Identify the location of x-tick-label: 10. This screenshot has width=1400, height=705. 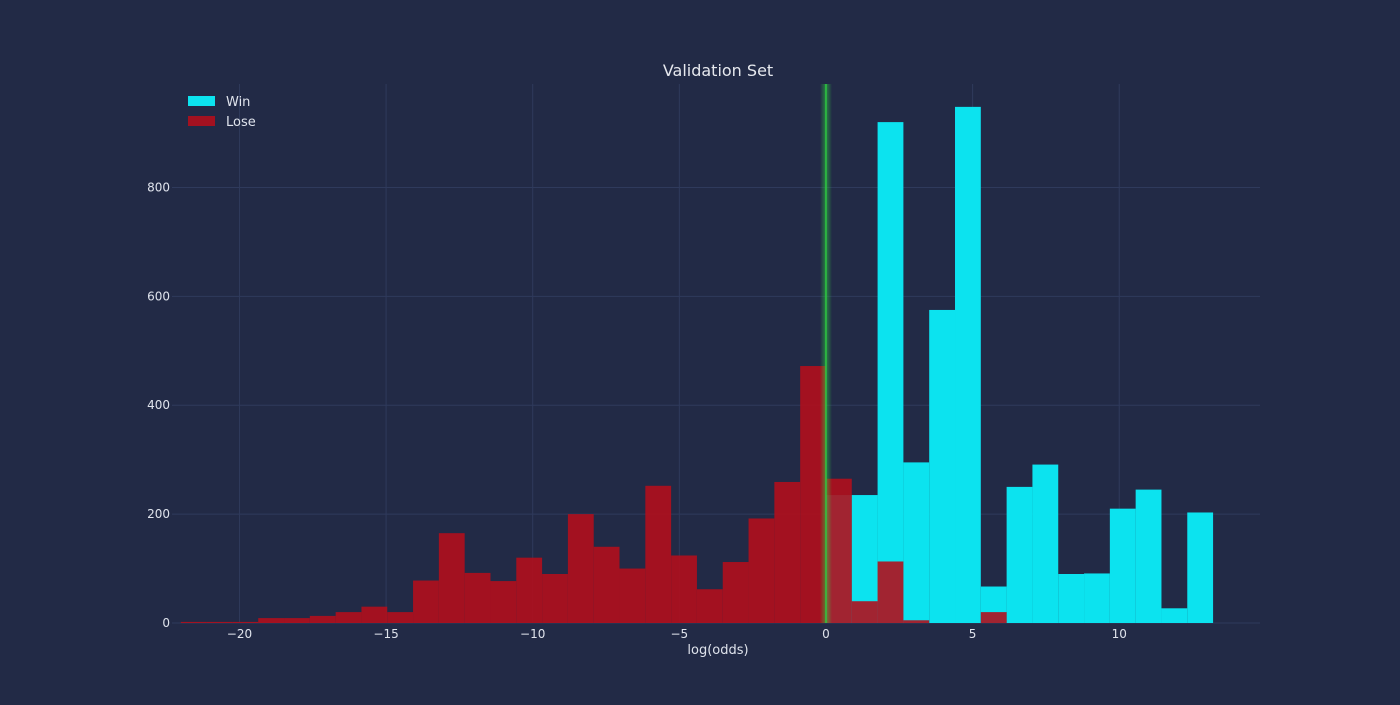
(1119, 634).